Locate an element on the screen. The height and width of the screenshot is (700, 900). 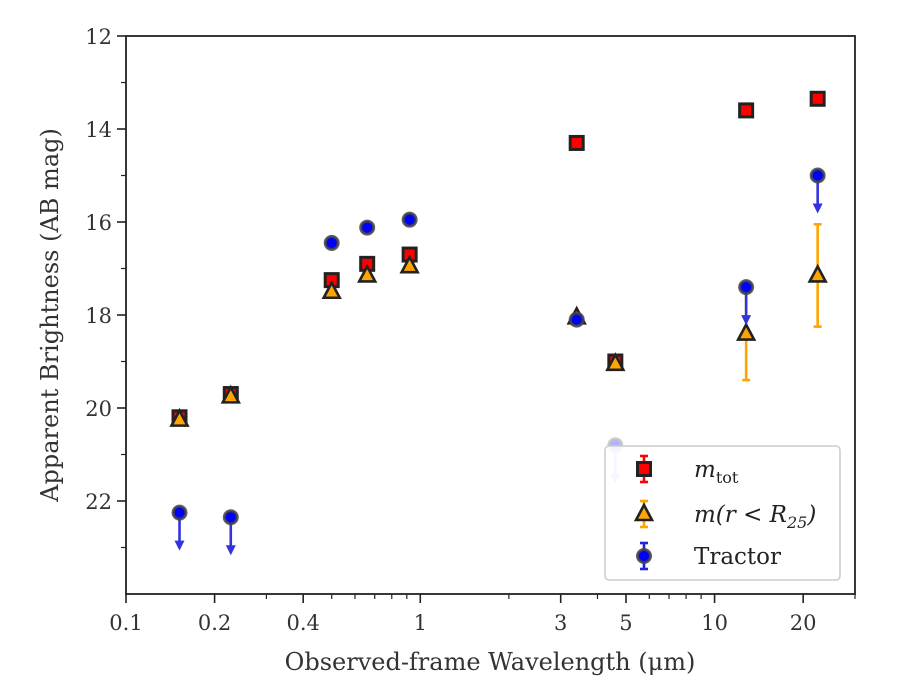
y-tick-label: 12 is located at coordinates (98, 37).